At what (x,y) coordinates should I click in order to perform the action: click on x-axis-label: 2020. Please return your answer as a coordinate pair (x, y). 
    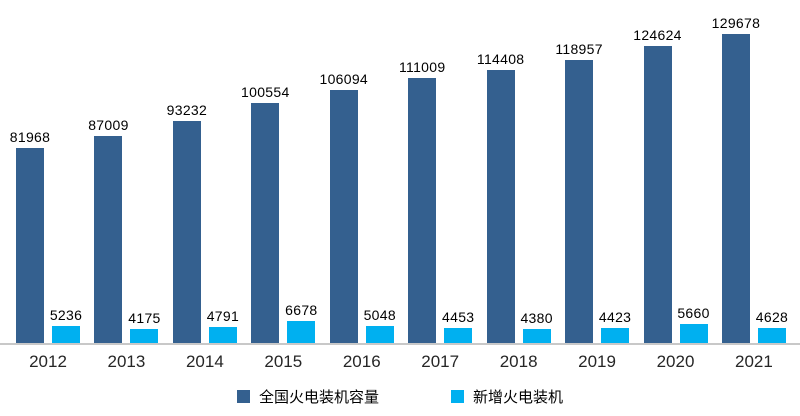
    Looking at the image, I should click on (675, 361).